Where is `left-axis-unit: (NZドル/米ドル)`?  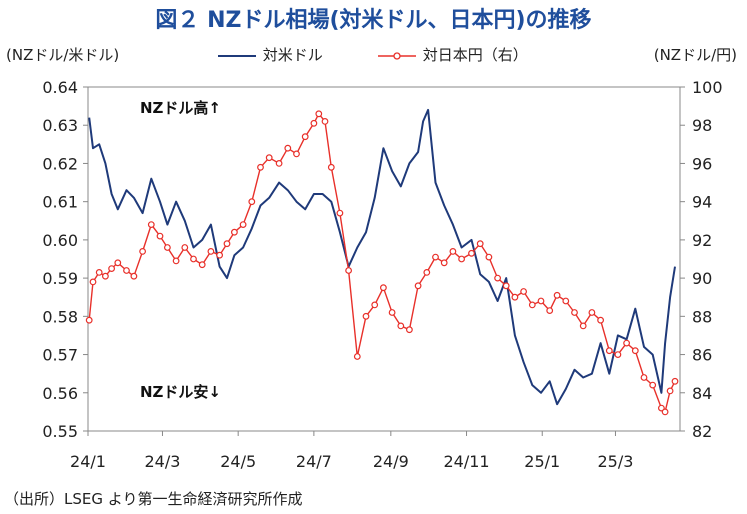 left-axis-unit: (NZドル/米ドル) is located at coordinates (63, 55).